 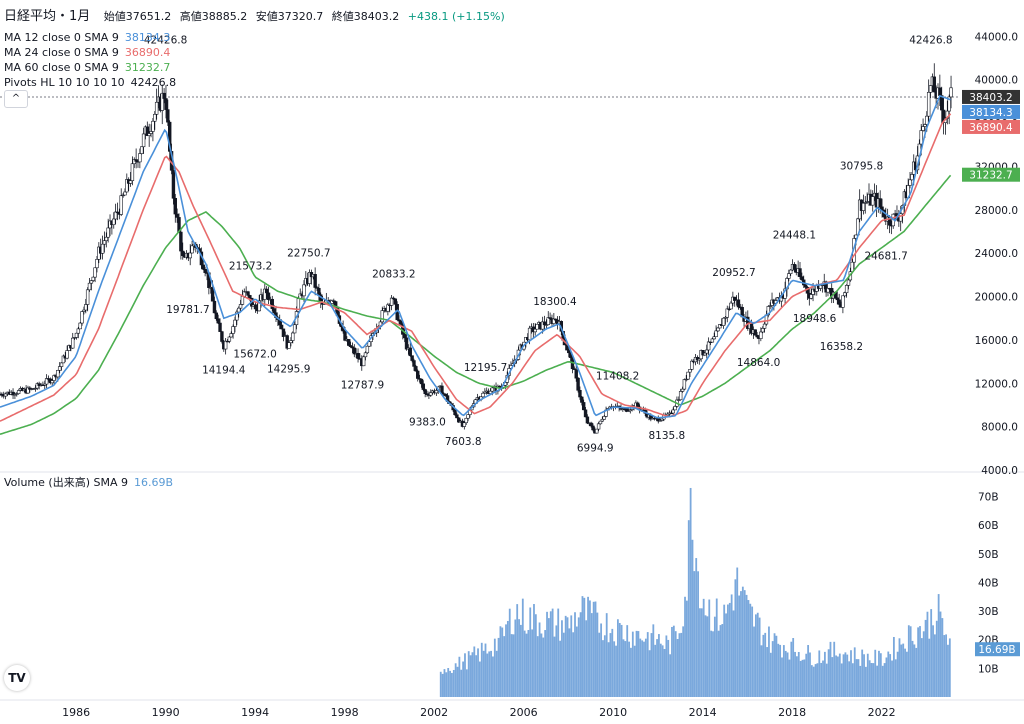 What do you see at coordinates (17, 678) in the screenshot?
I see `tradingview-logo: TV` at bounding box center [17, 678].